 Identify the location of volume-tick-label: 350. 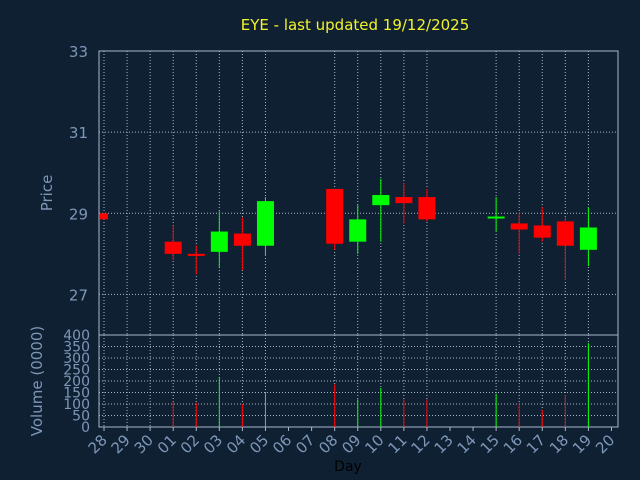
(76, 348).